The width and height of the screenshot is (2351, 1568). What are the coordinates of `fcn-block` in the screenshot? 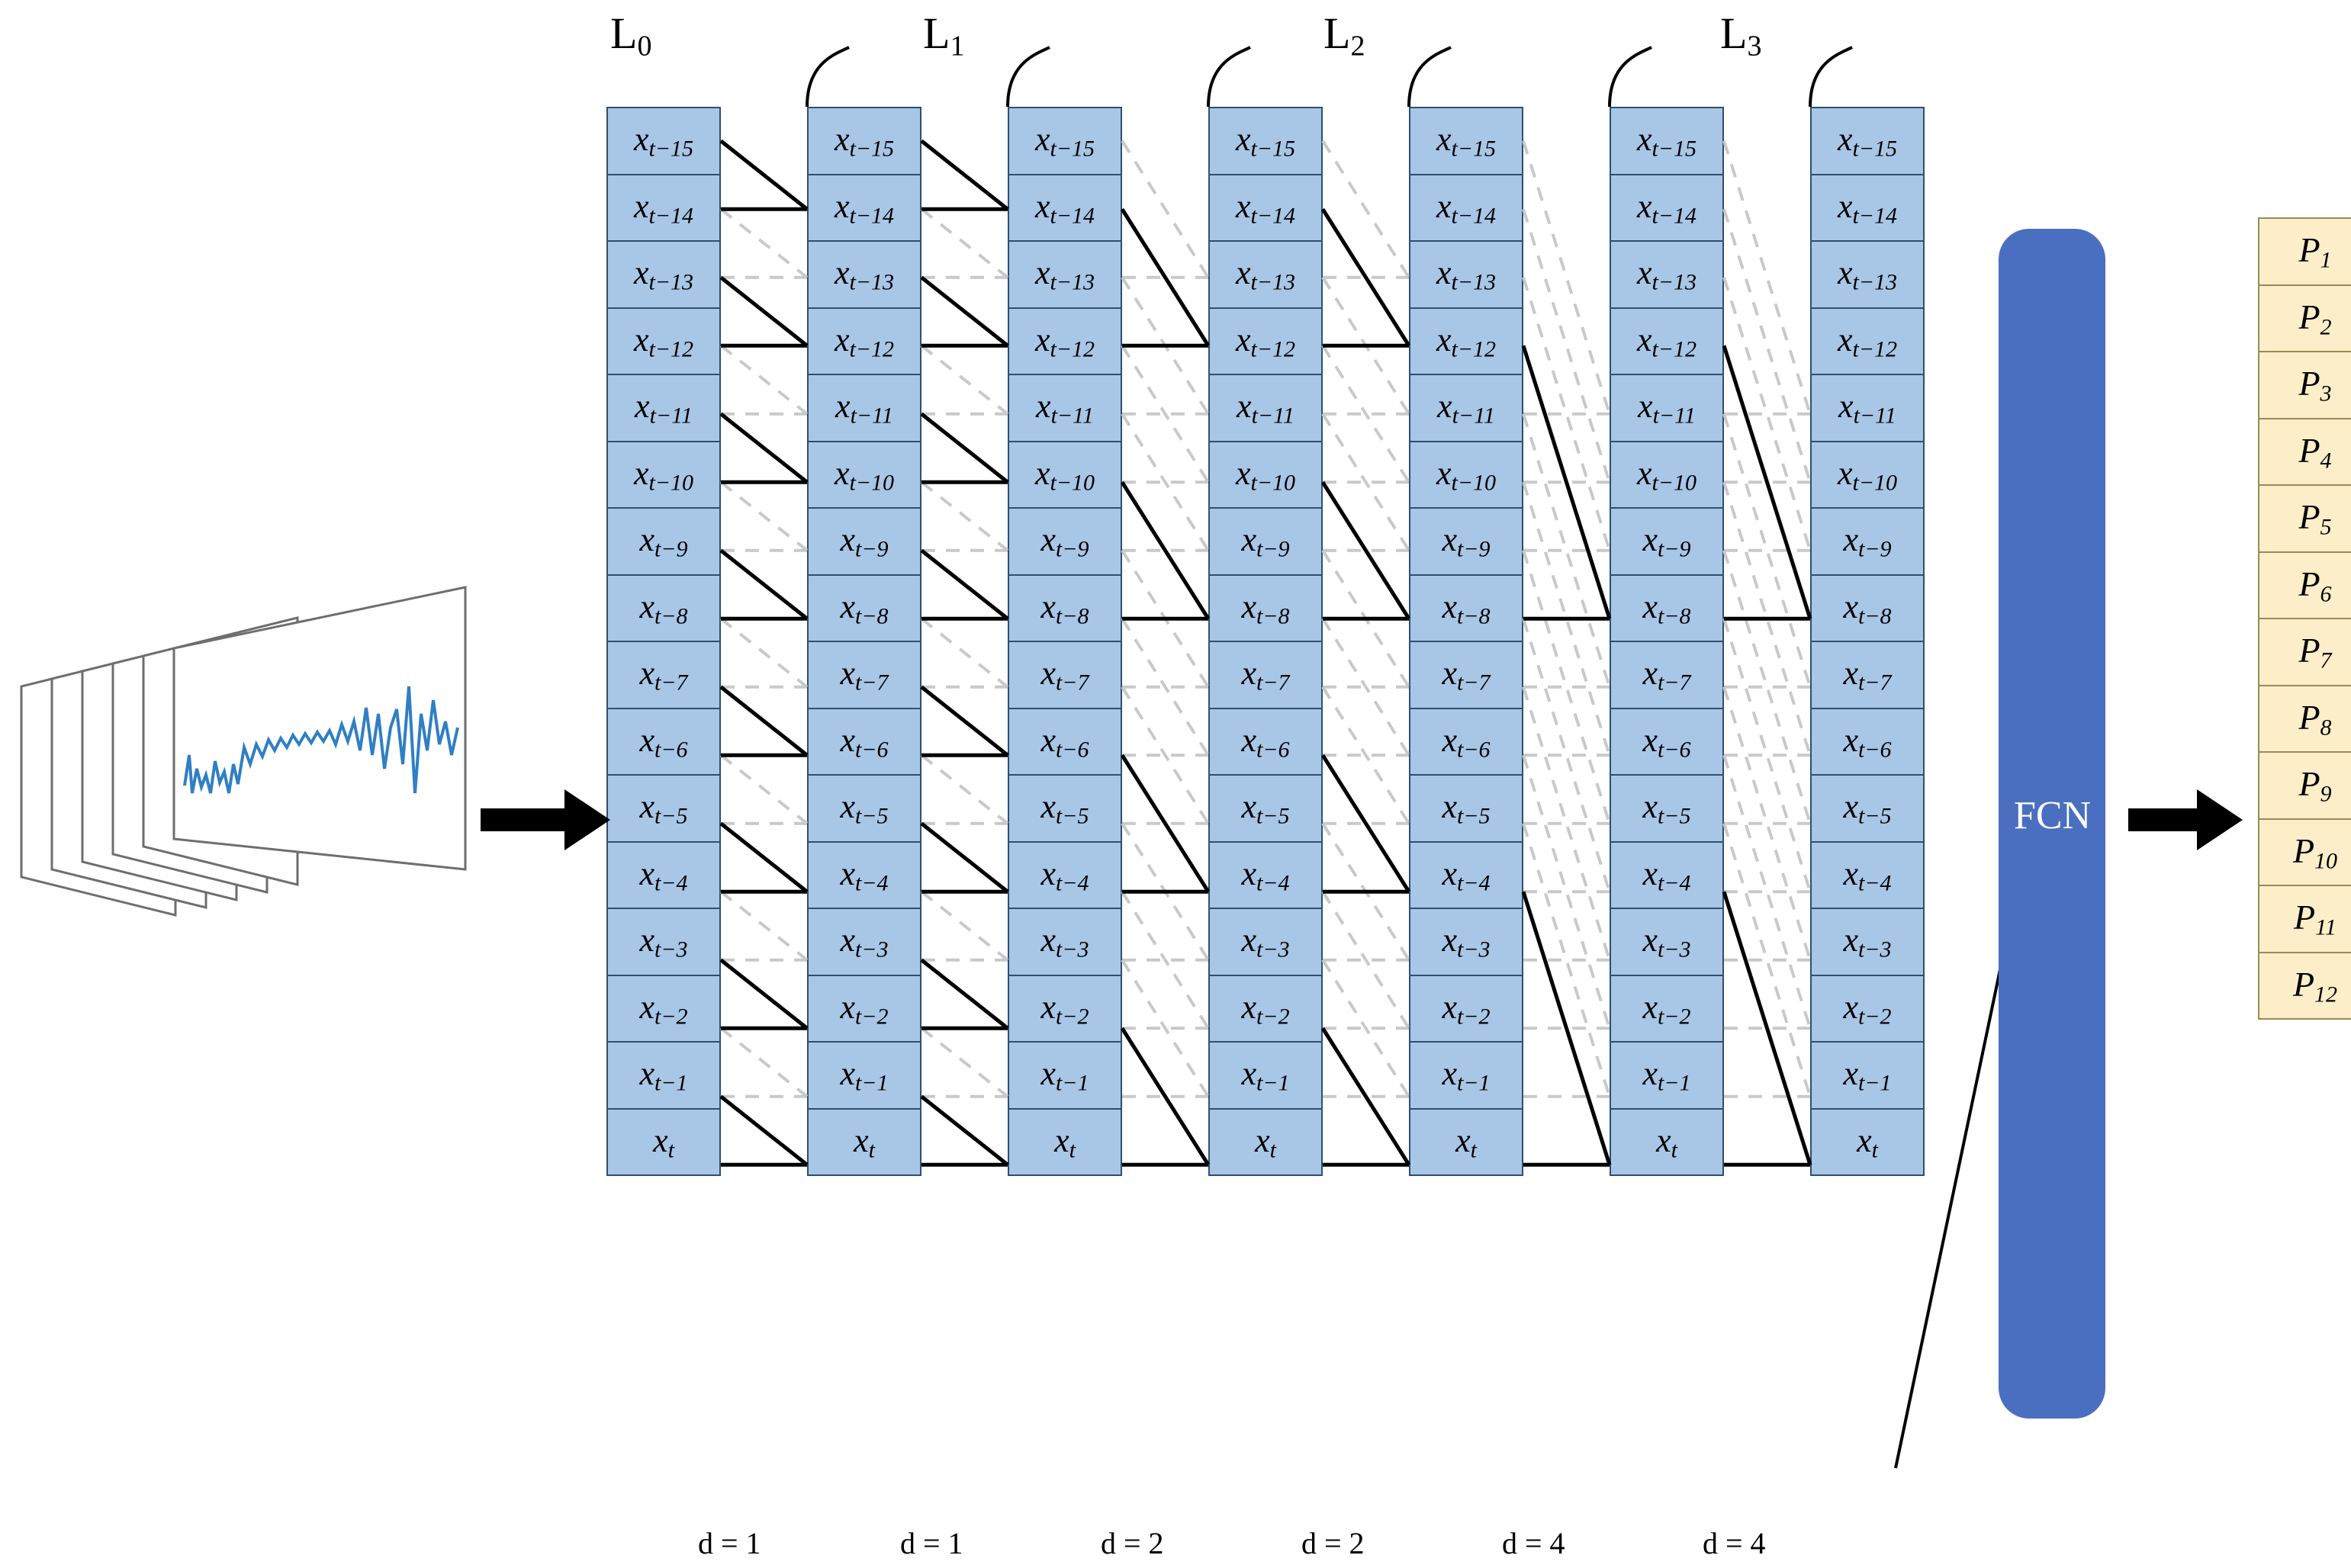 It's located at (2052, 824).